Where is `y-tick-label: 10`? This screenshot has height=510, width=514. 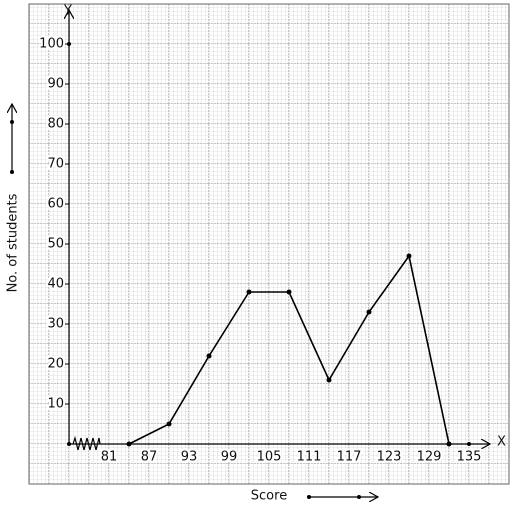
y-tick-label: 10 is located at coordinates (55, 404).